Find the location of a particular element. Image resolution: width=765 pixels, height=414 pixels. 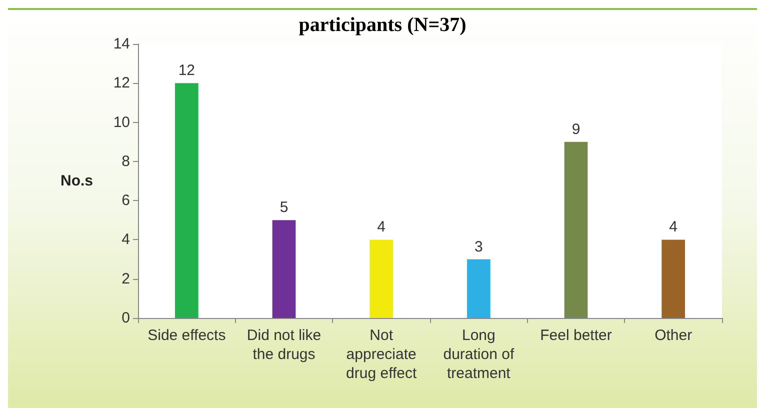

y-tick-label: 14 is located at coordinates (121, 44).